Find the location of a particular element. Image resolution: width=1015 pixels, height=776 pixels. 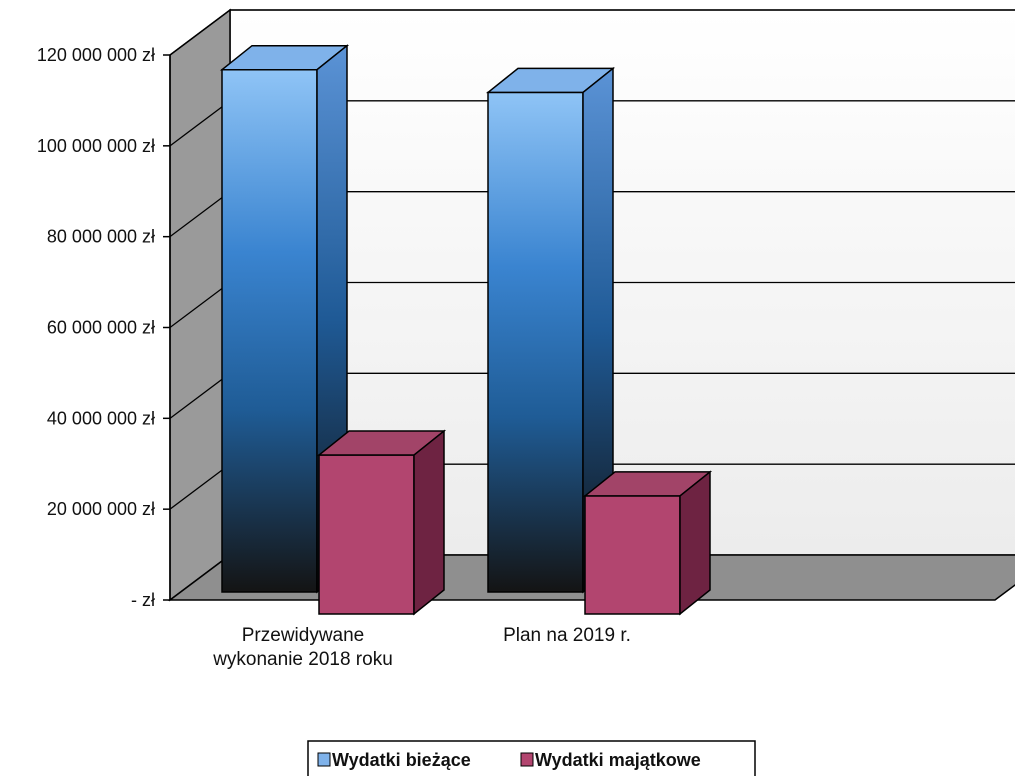

legend: Wydatki bieżące Wydatki majątkowe is located at coordinates (531, 758).